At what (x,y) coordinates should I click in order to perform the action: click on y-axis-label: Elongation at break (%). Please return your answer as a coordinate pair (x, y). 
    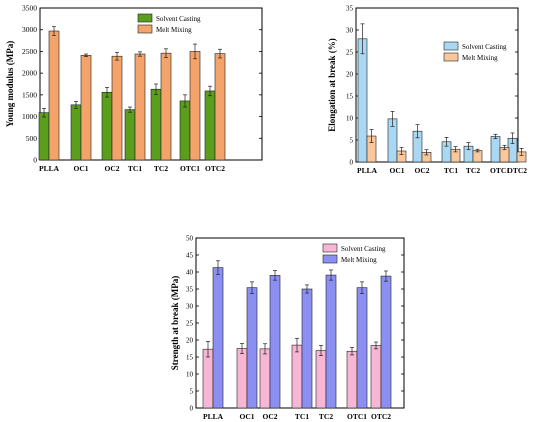
    Looking at the image, I should click on (332, 85).